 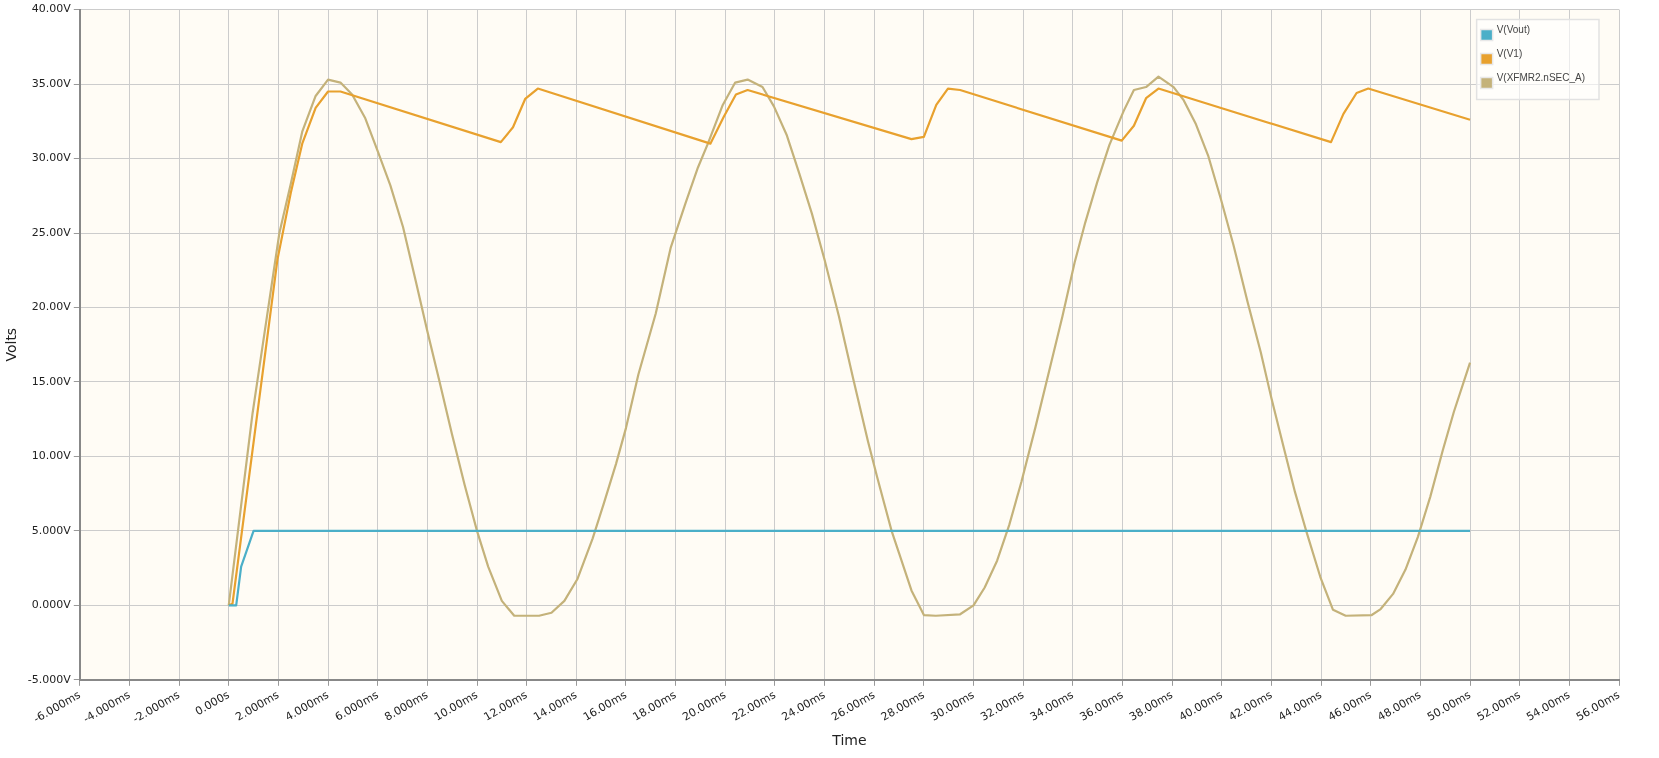 What do you see at coordinates (51, 232) in the screenshot?
I see `y-tick-label: 25.00V` at bounding box center [51, 232].